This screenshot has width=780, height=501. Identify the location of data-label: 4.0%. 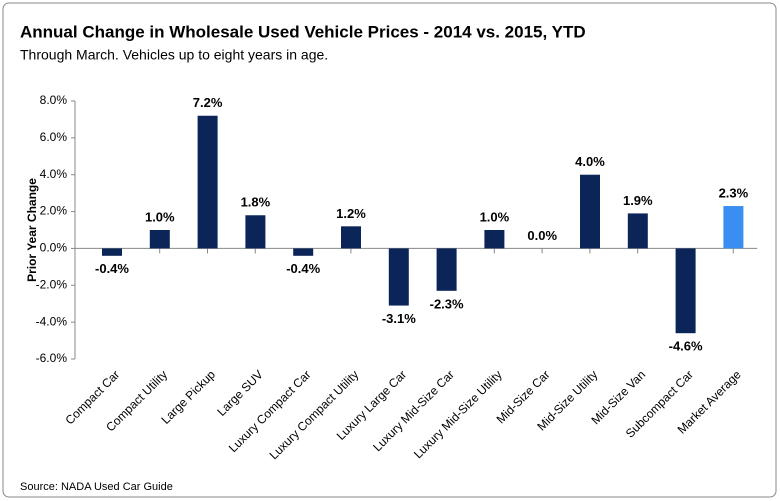
(590, 161).